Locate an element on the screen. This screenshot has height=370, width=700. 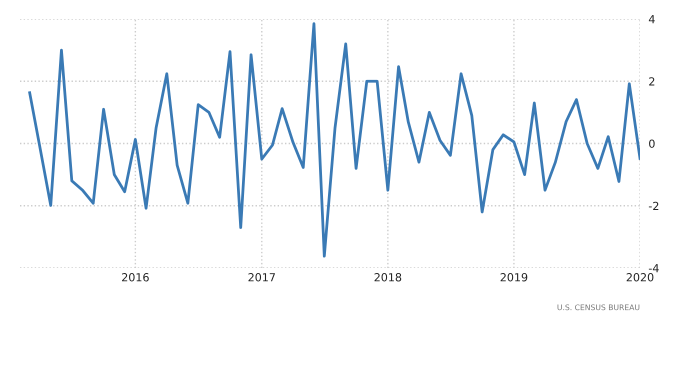
x-tick-label: 2018 is located at coordinates (388, 277).